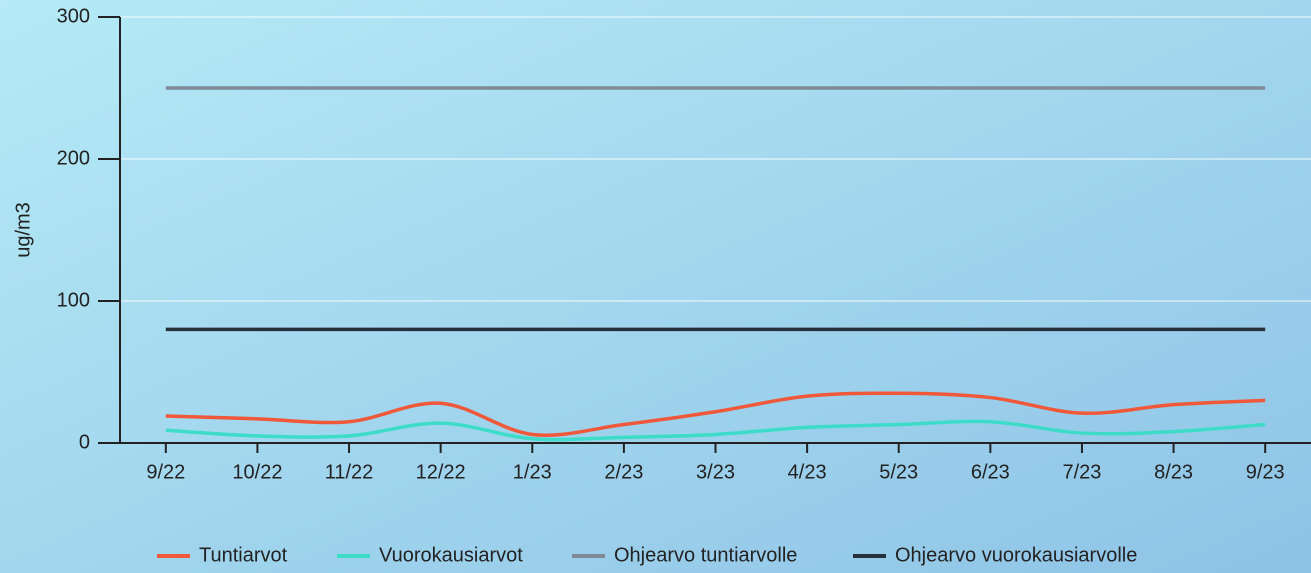  I want to click on y-tick-label: 100, so click(73, 300).